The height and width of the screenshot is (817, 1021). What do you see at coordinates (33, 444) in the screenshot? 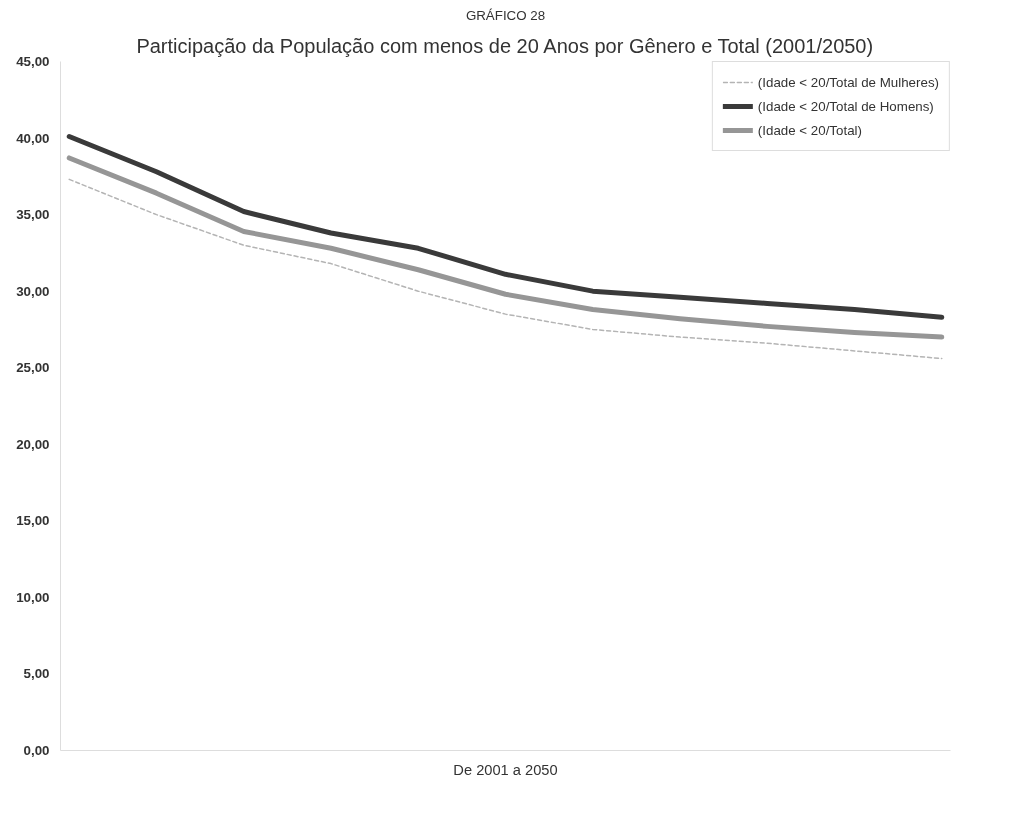
I see `y-tick-label: 20,00` at bounding box center [33, 444].